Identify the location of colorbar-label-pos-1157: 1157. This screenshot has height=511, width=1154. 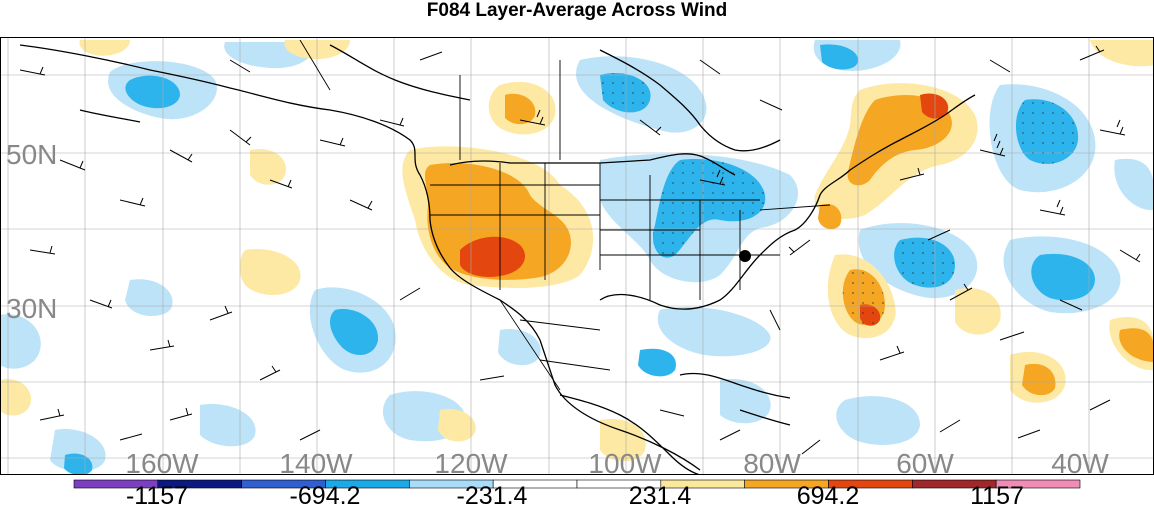
(997, 496).